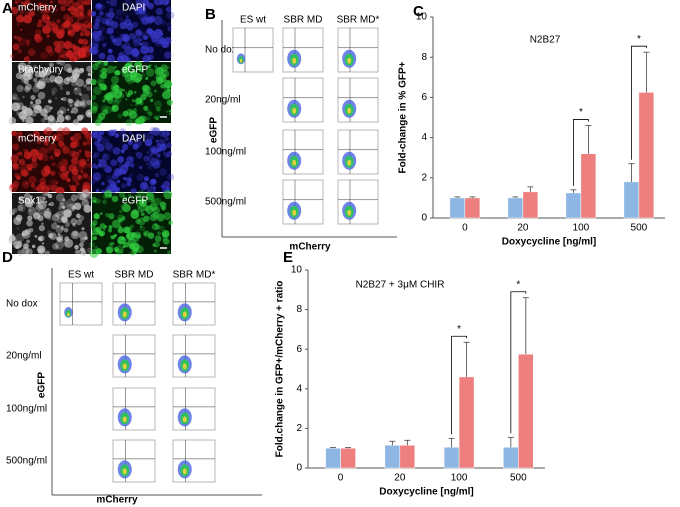 The height and width of the screenshot is (507, 680). I want to click on x-axis-label: Doxycycline [ng/ml], so click(426, 492).